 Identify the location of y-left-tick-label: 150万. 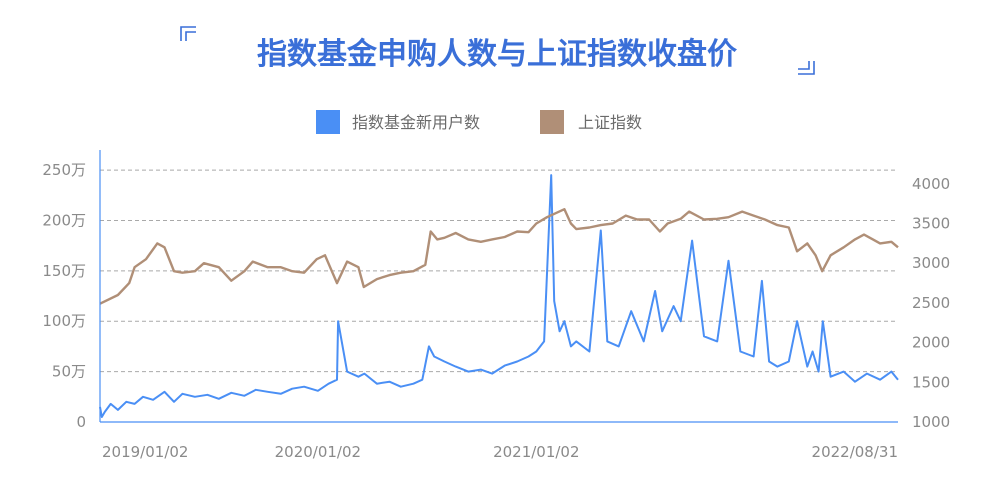
(64, 271).